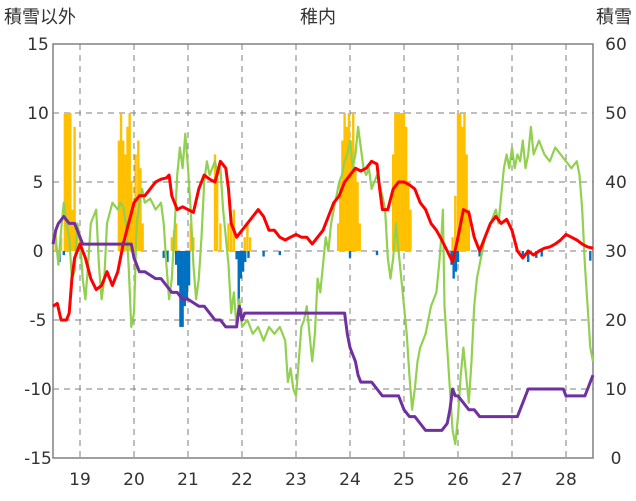 The height and width of the screenshot is (501, 636). I want to click on right-tick-2: 20, so click(616, 321).